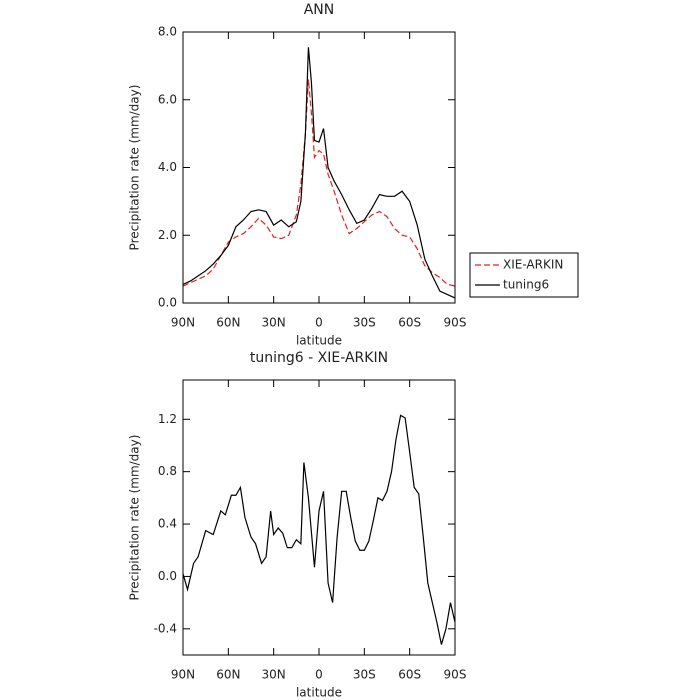  I want to click on y-tick-label: 8.0, so click(167, 32).